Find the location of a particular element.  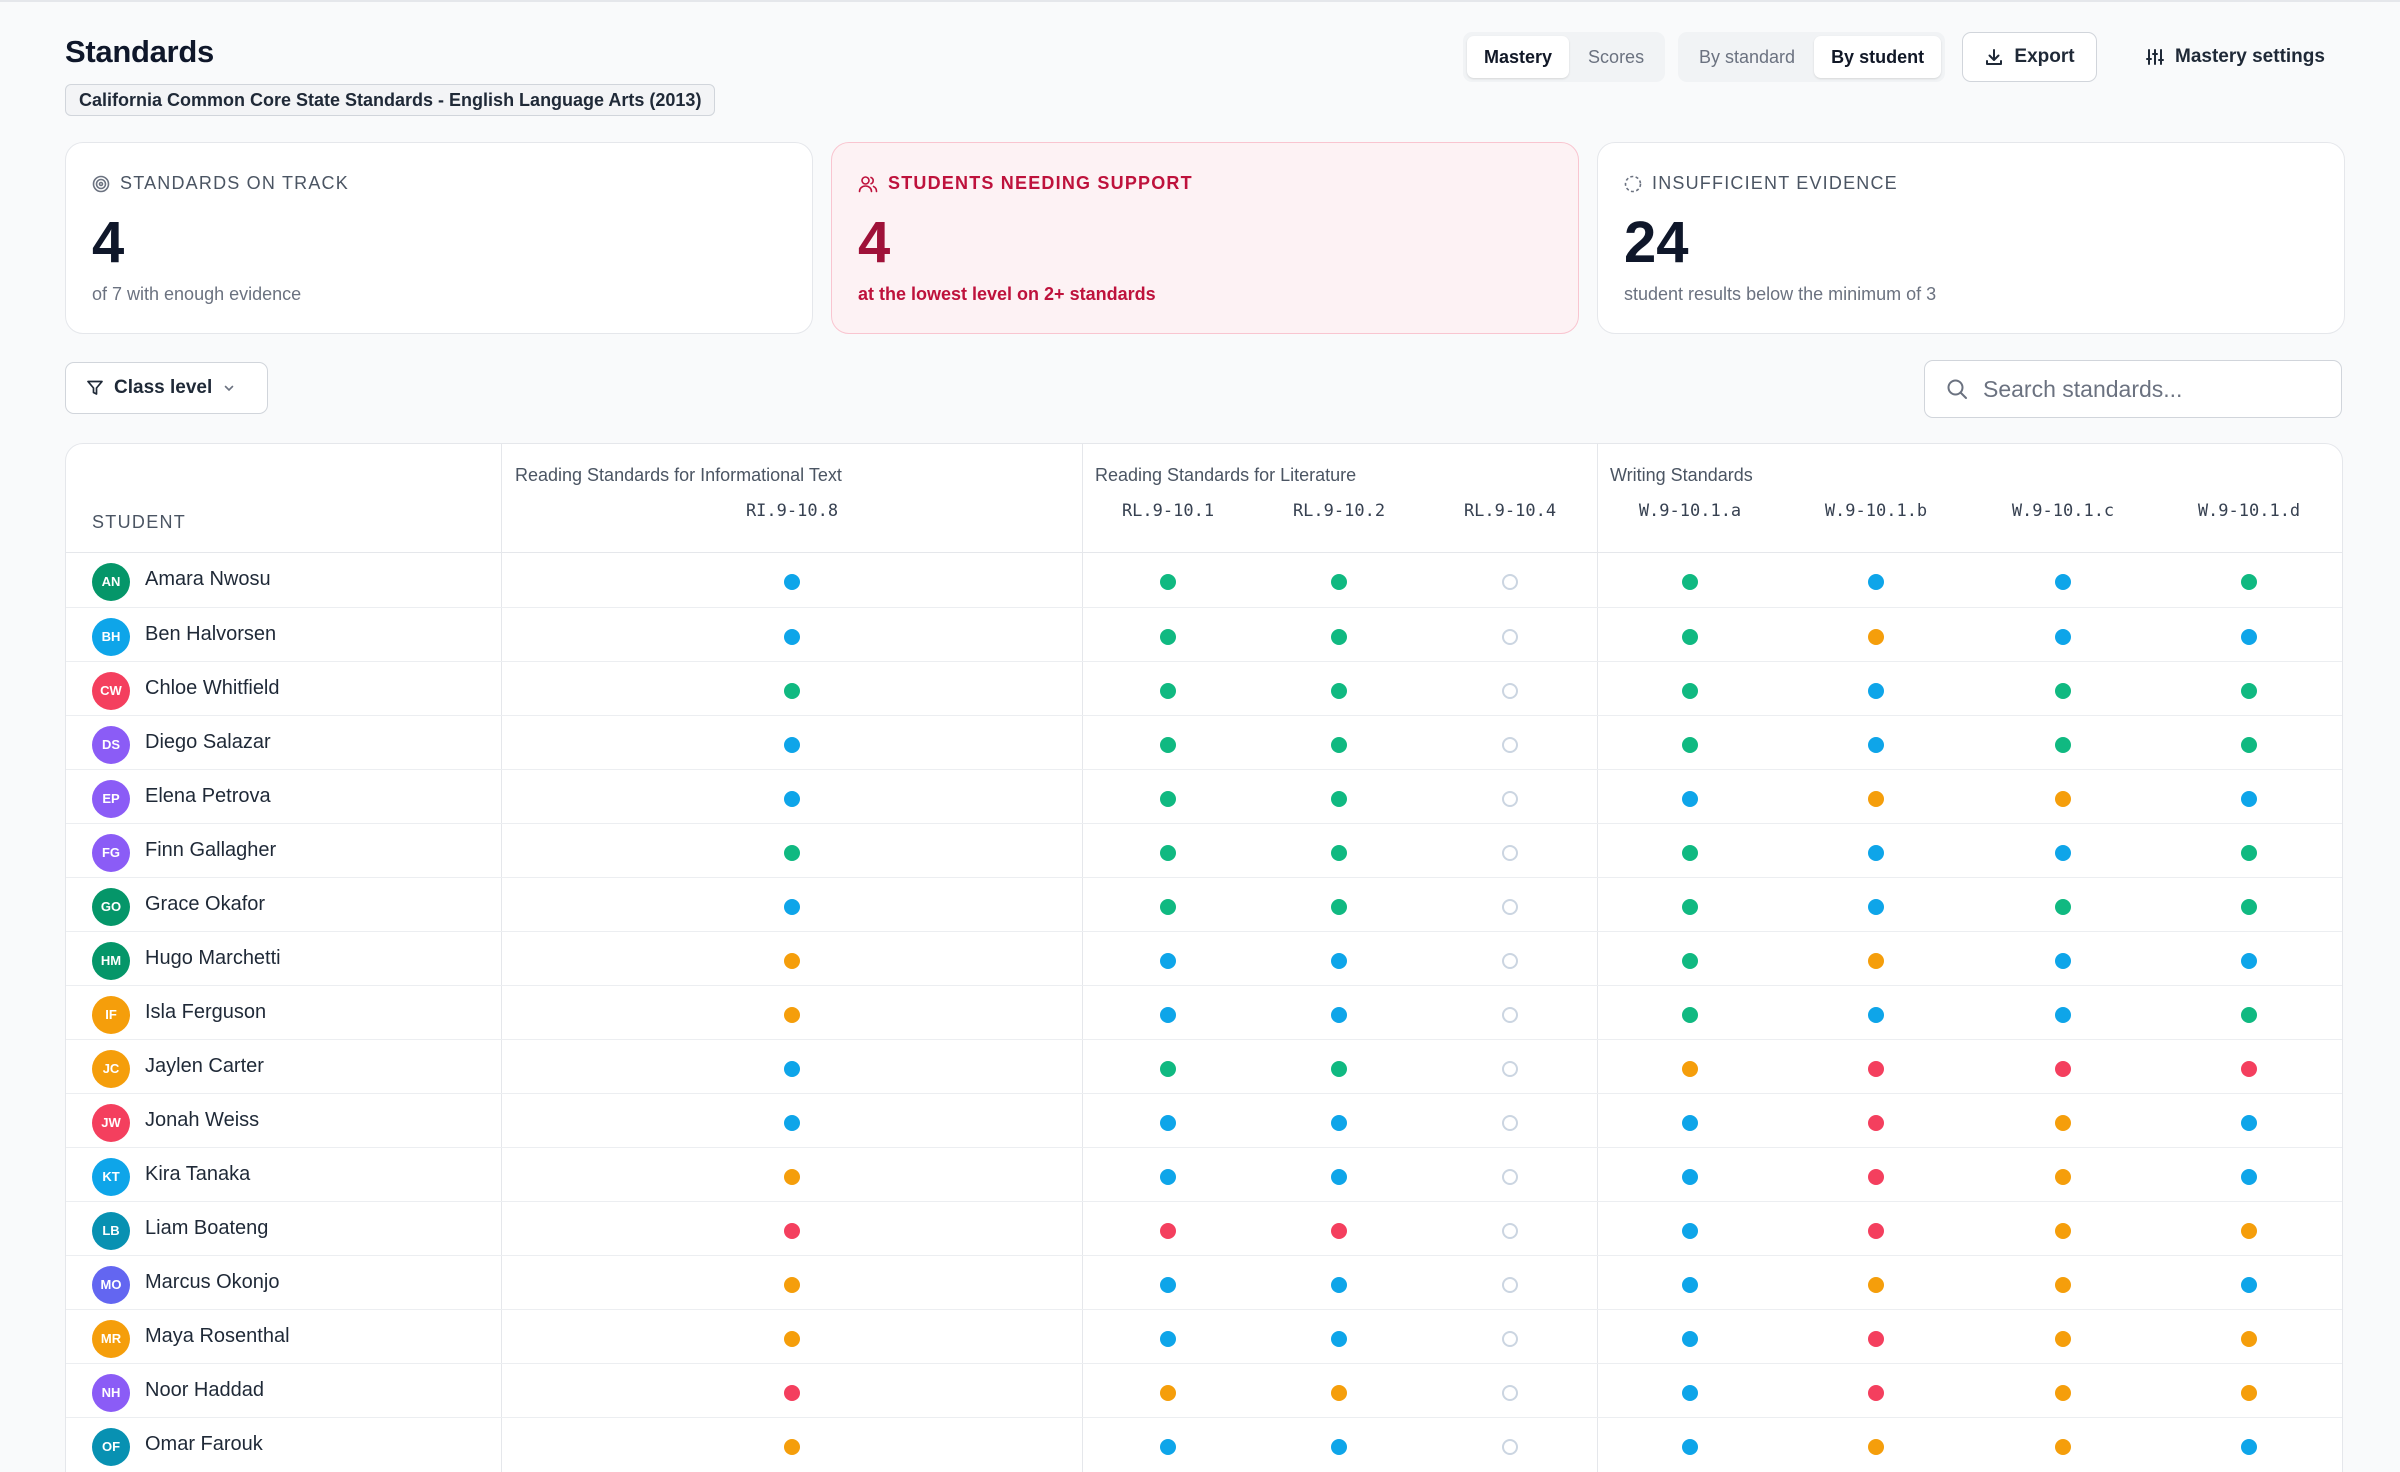

by-student-tab: By student is located at coordinates (1878, 57).